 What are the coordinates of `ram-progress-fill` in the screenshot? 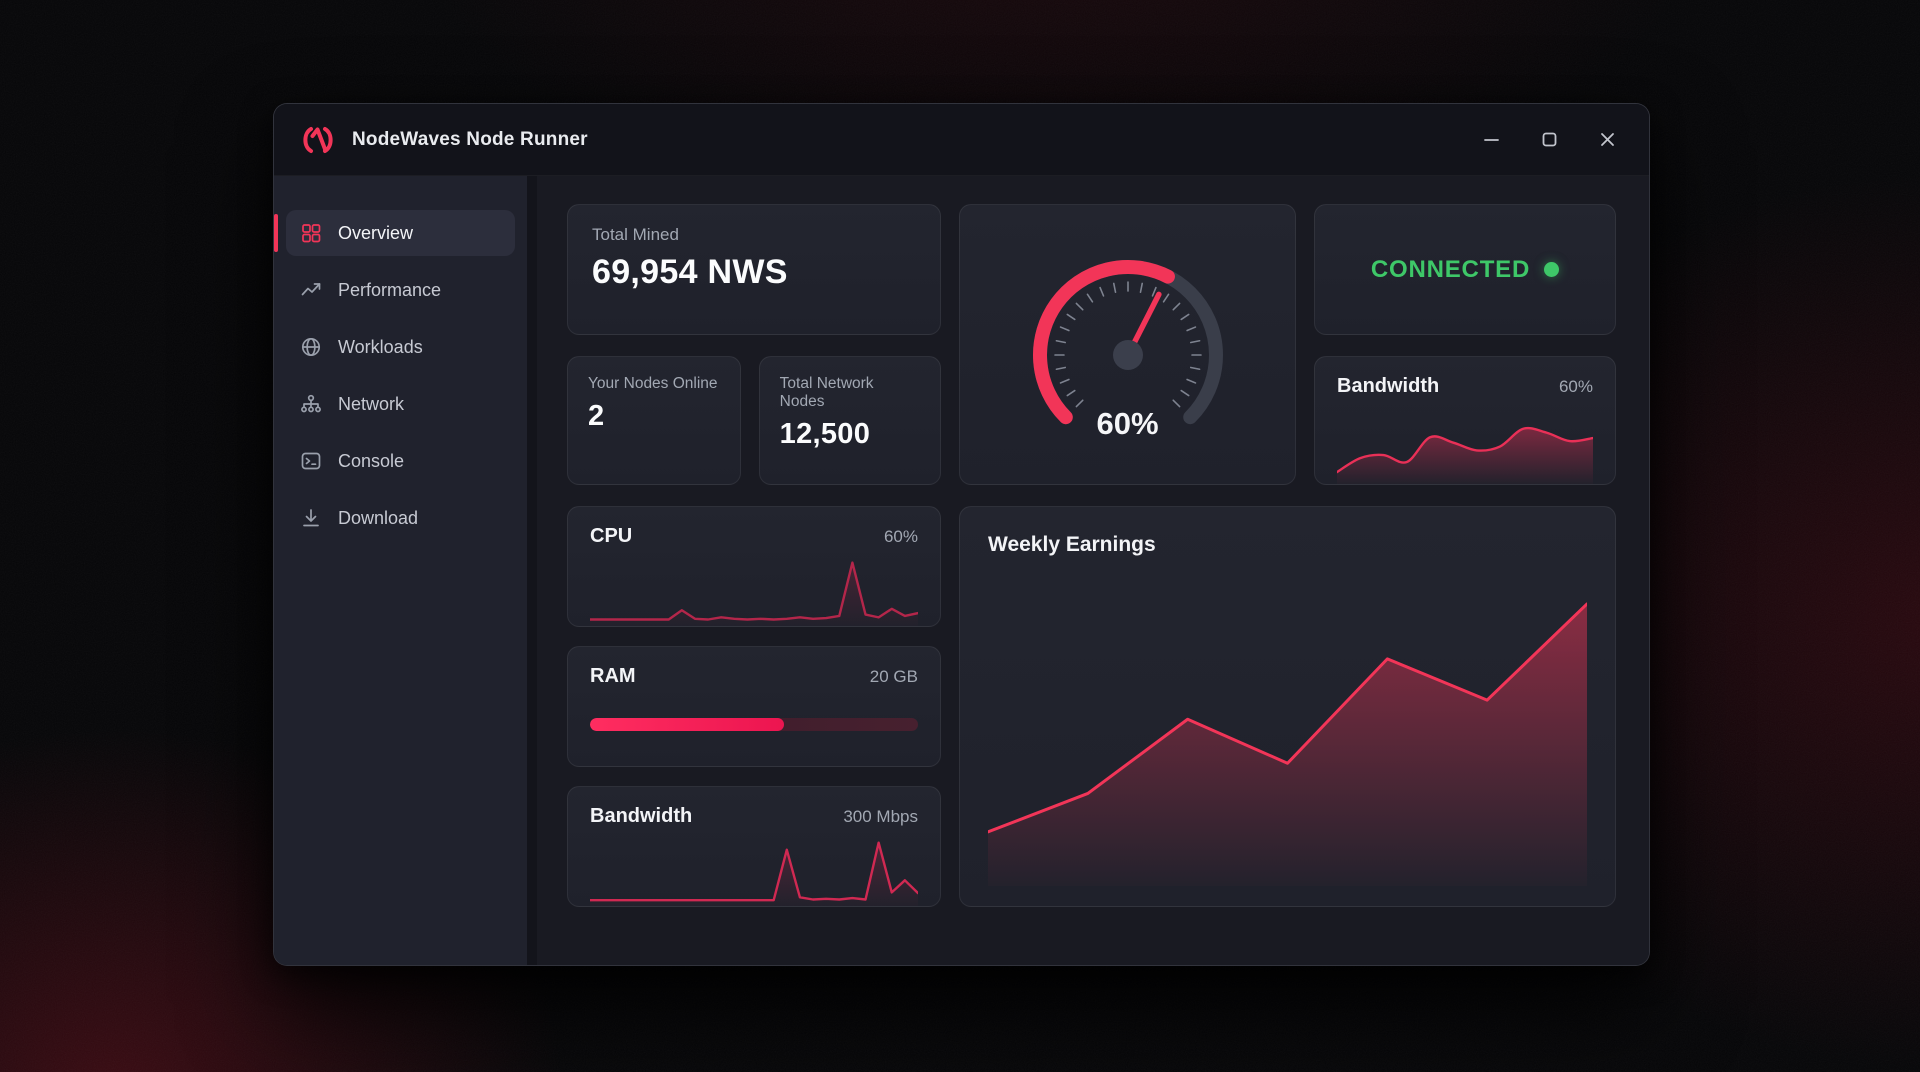 It's located at (687, 725).